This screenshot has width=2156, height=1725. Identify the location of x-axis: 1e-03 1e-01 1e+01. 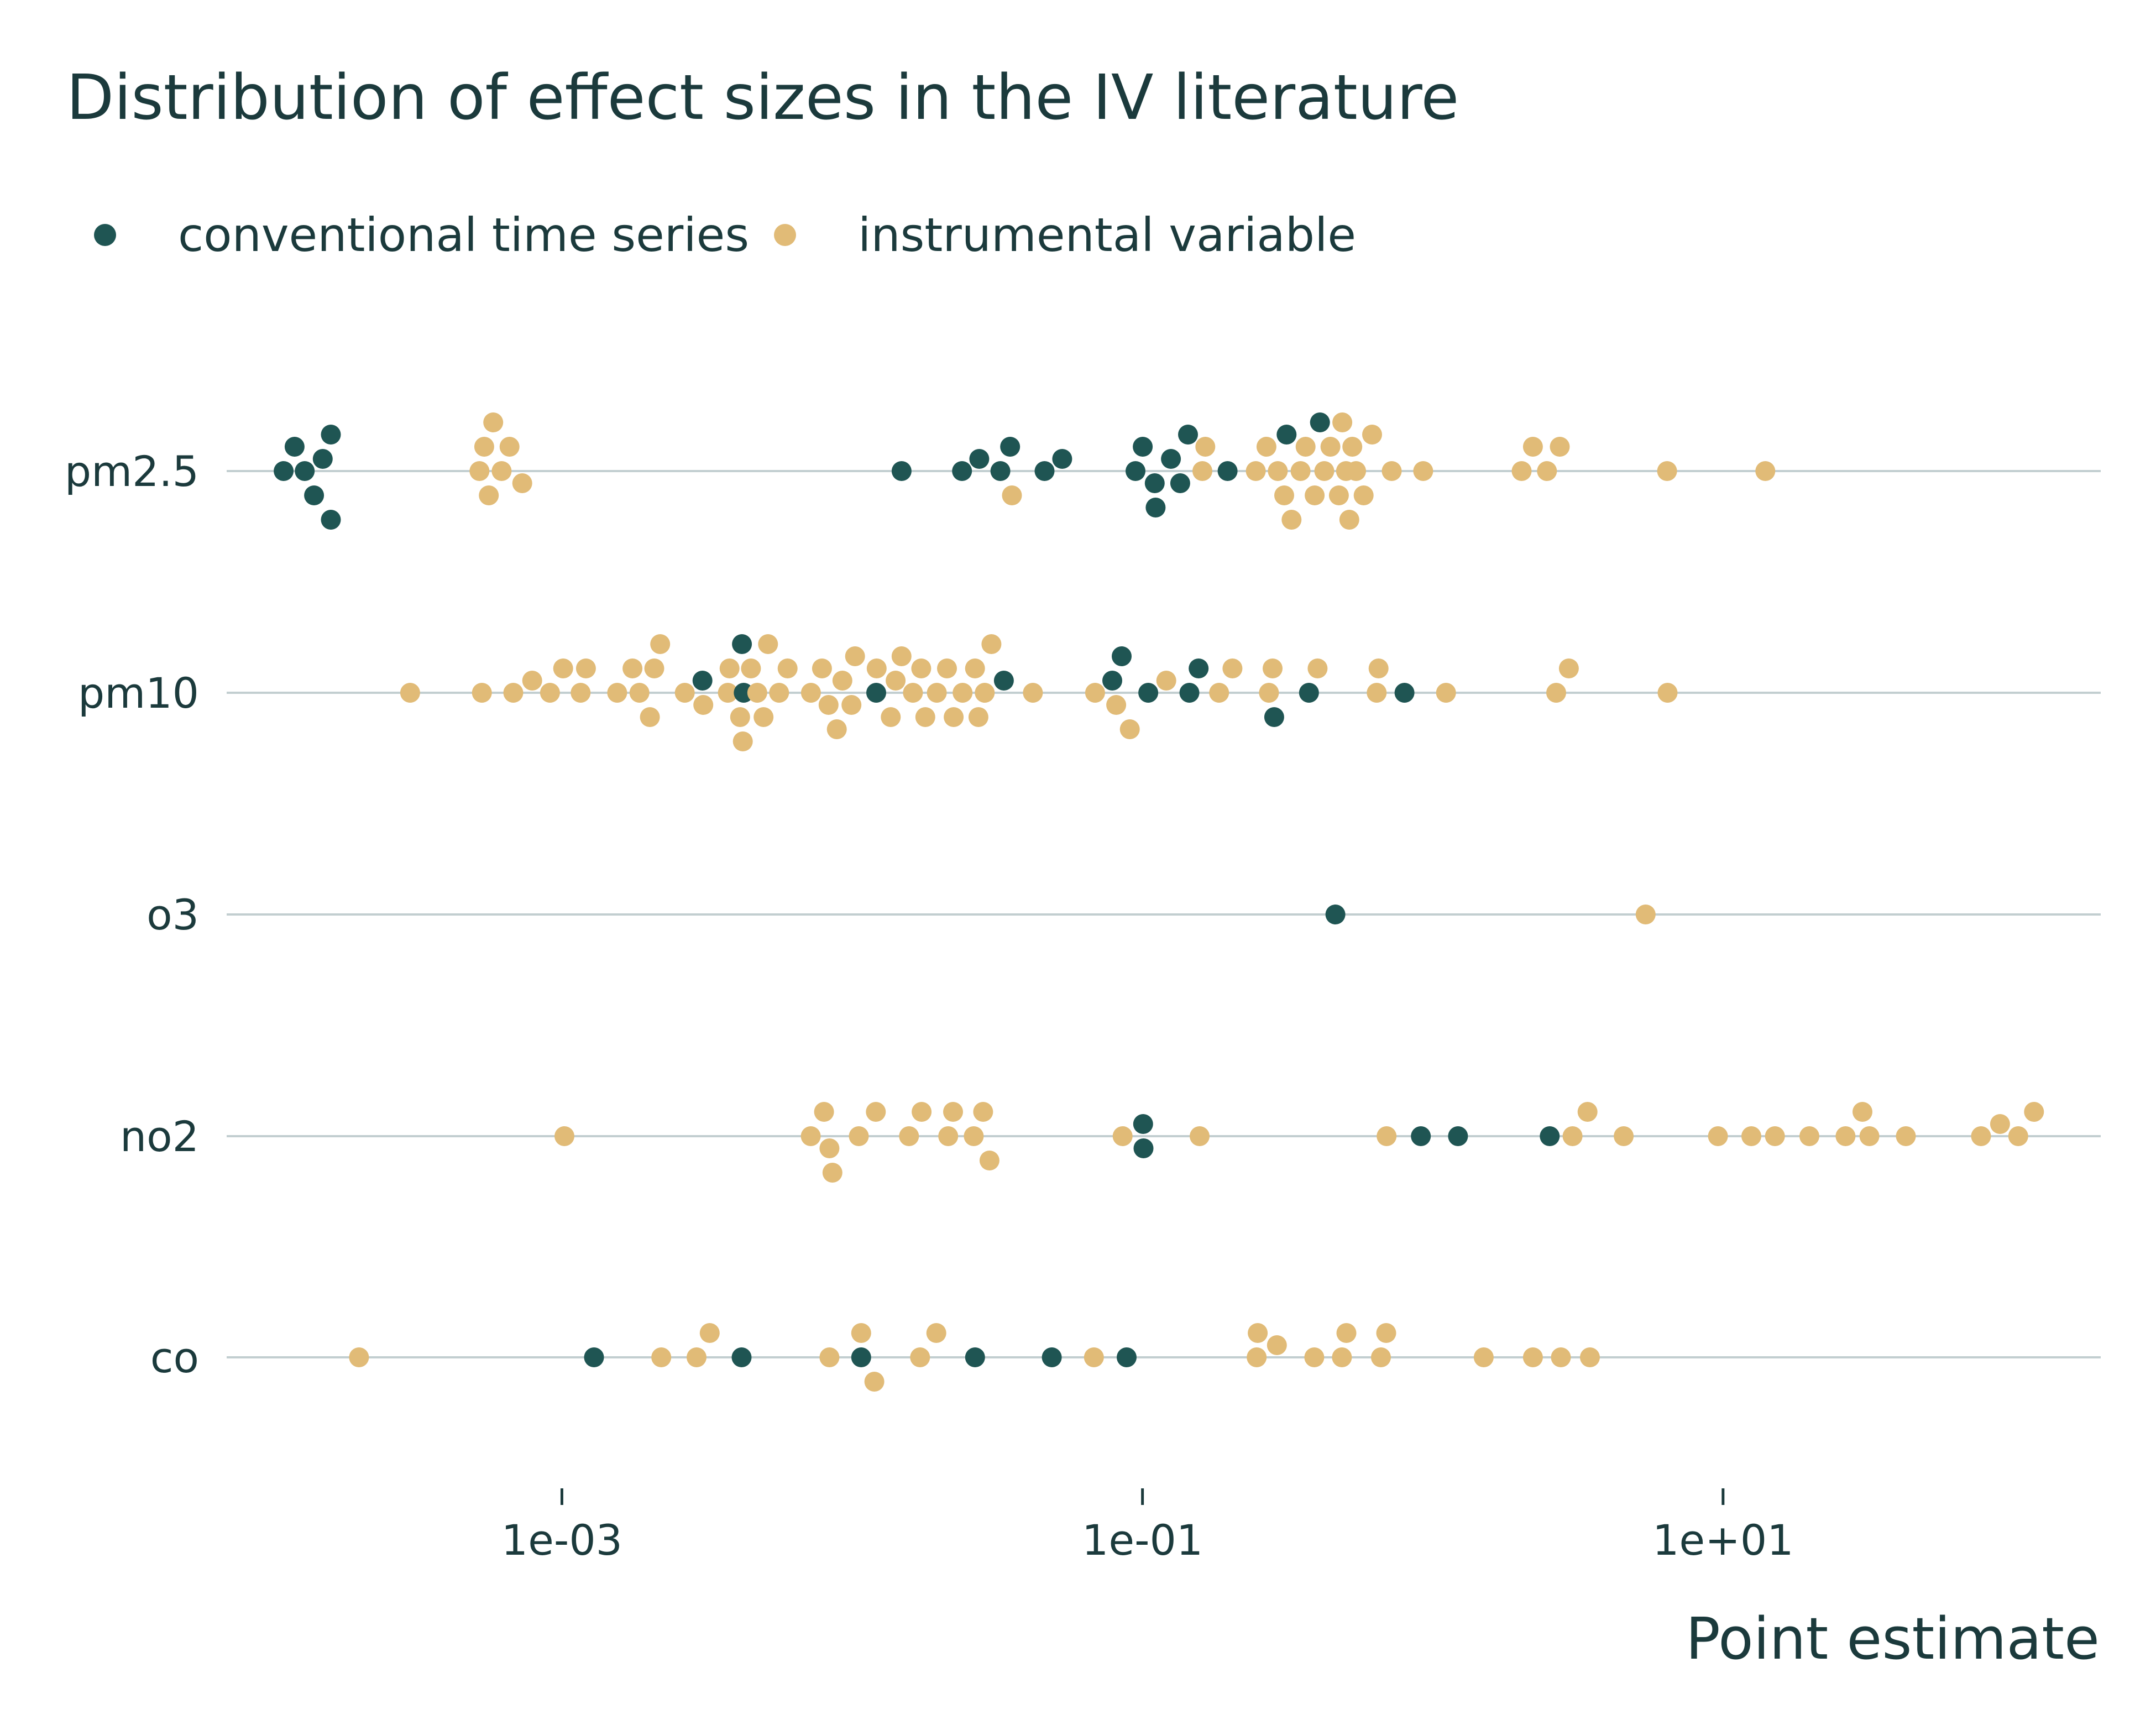
(1147, 1526).